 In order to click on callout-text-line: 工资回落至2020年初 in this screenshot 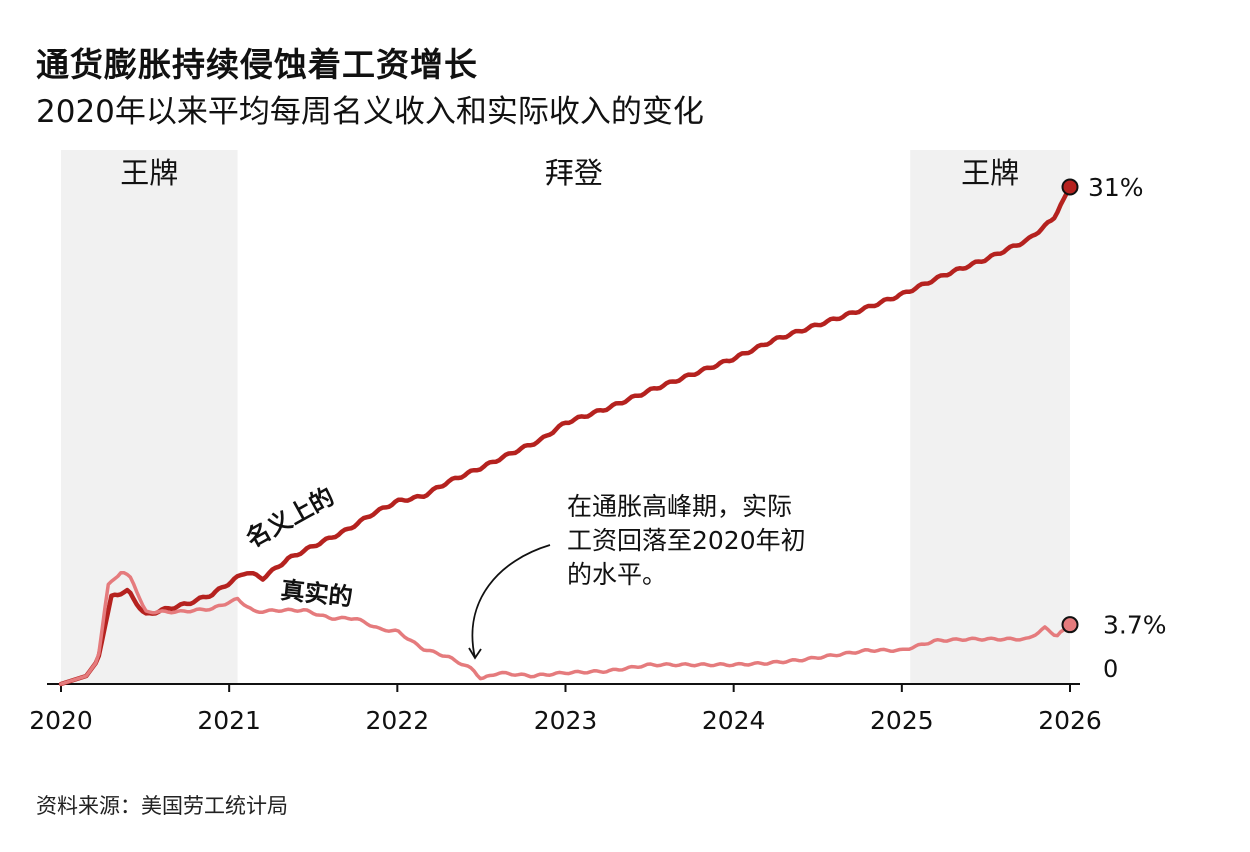, I will do `click(686, 540)`.